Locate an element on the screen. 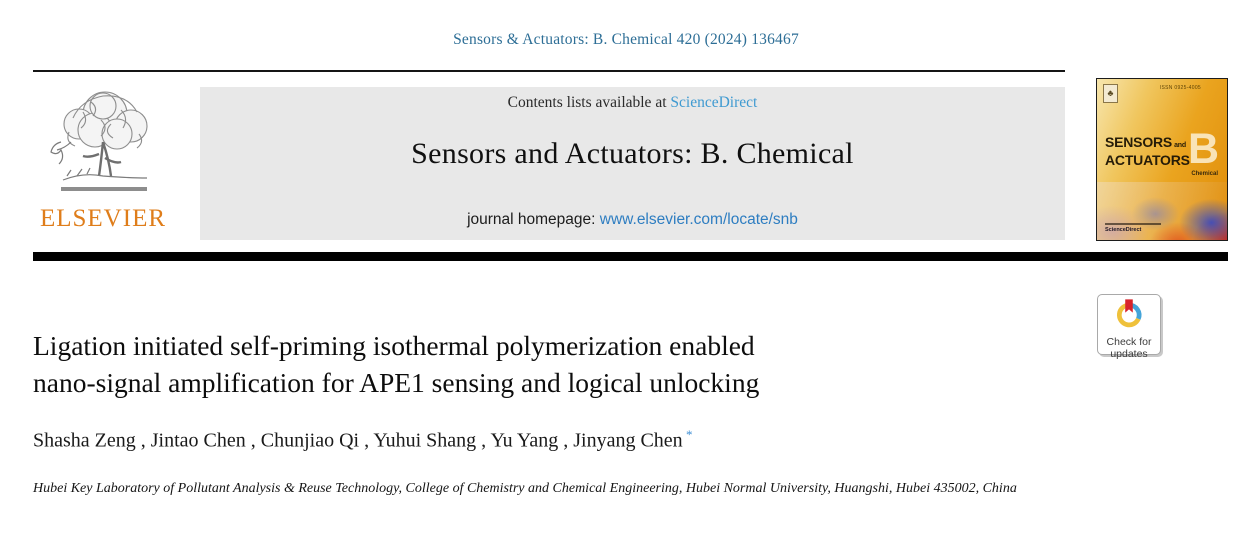  cover-footer-microtext is located at coordinates (1133, 224).